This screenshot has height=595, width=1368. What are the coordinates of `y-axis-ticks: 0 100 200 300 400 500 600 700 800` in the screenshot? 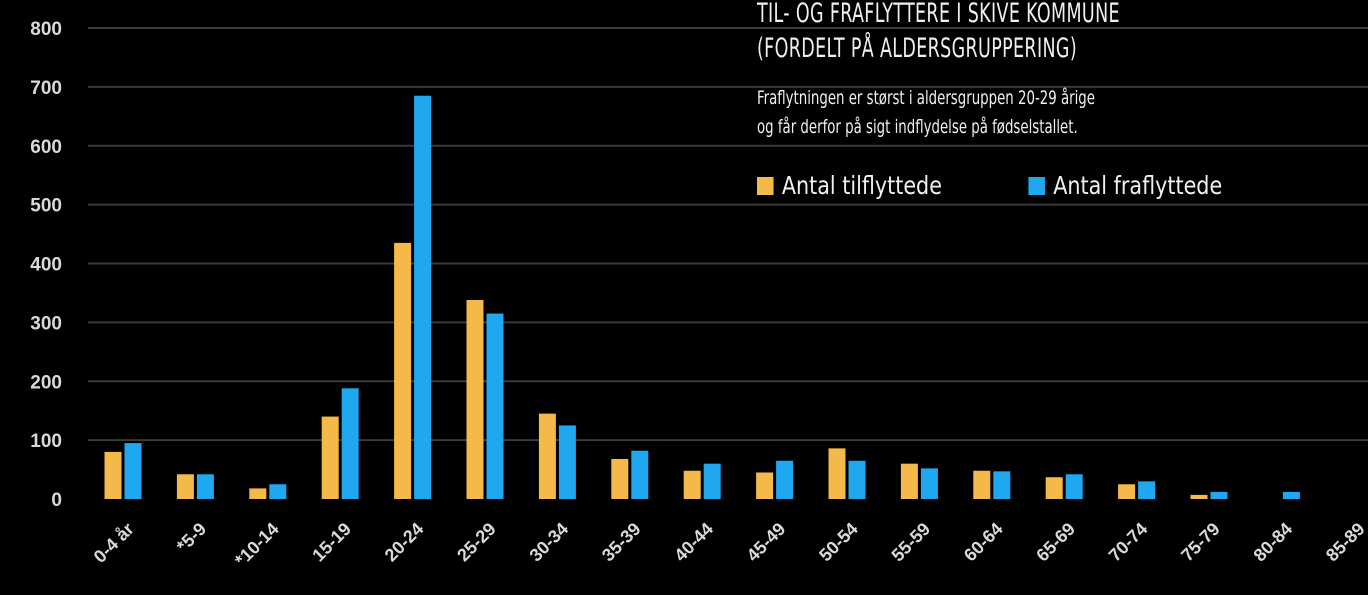 It's located at (46, 265).